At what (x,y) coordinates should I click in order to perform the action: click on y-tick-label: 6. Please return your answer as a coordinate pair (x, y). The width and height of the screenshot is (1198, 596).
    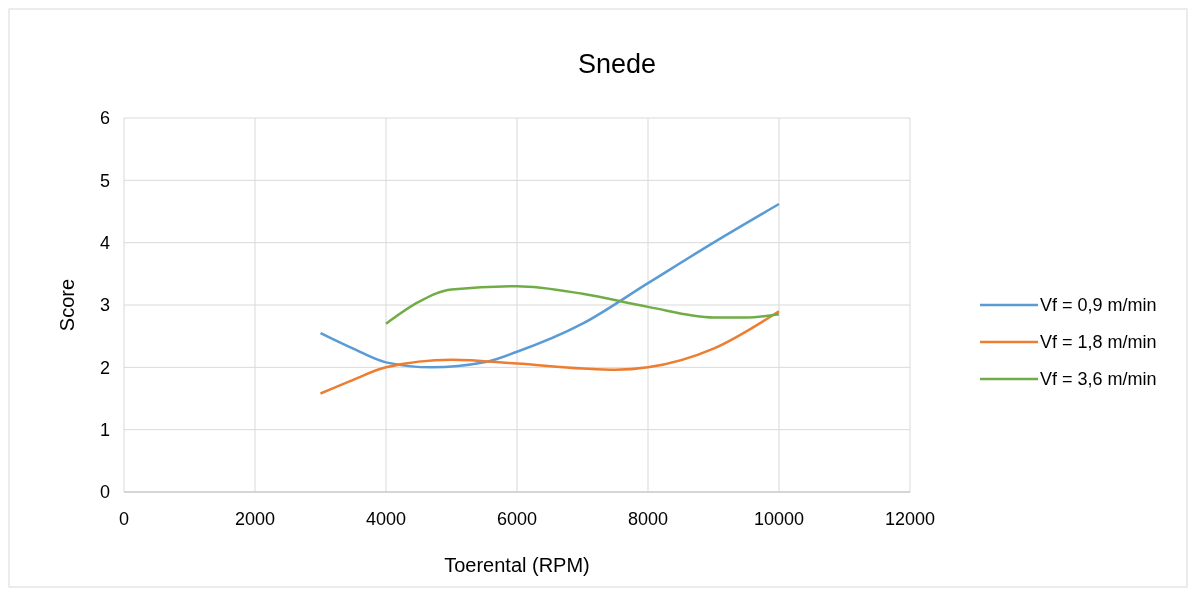
    Looking at the image, I should click on (104, 118).